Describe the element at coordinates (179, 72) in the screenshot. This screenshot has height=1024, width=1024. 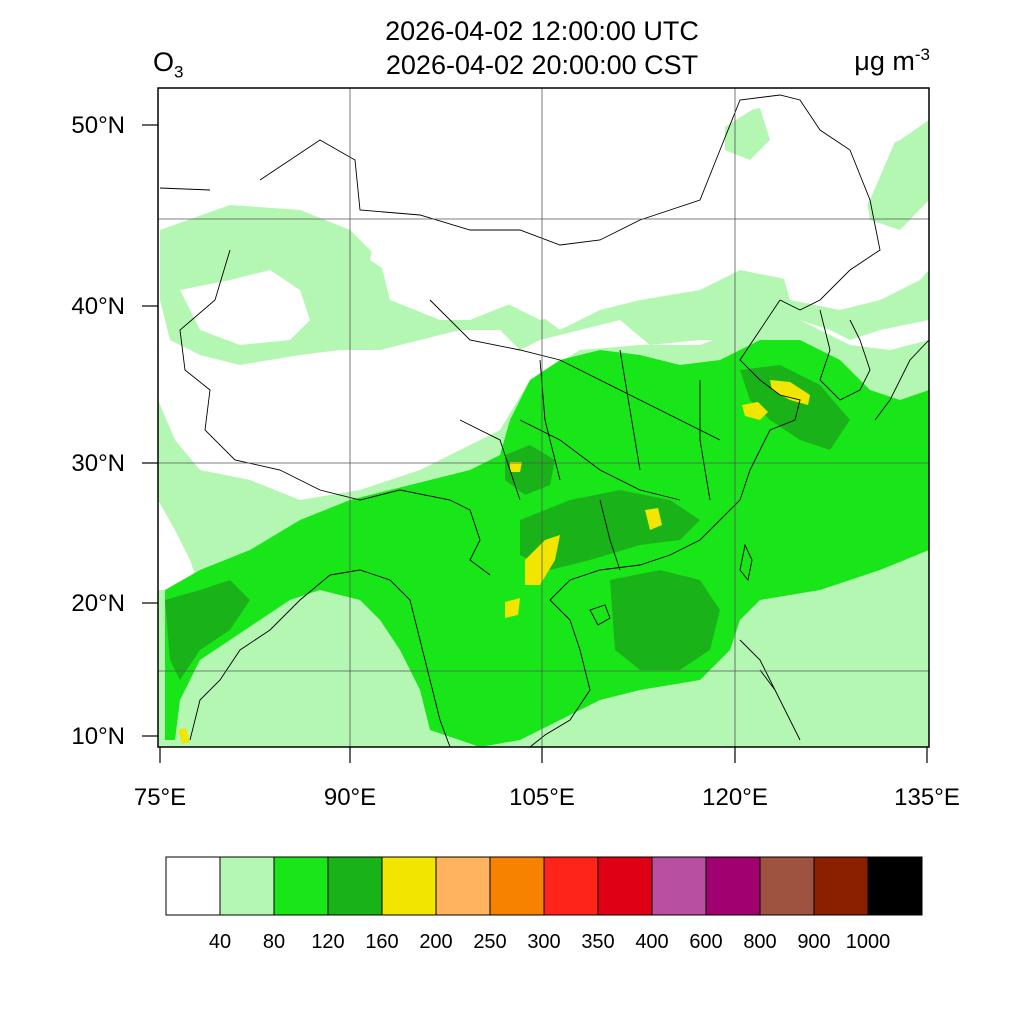
I see `species-subscript: 3` at that location.